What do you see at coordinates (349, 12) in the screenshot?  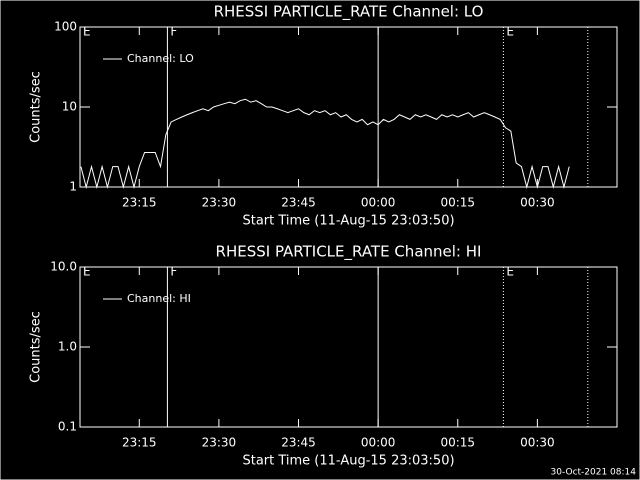 I see `chart-title: RHESSI PARTICLE_RATE Channel: LO` at bounding box center [349, 12].